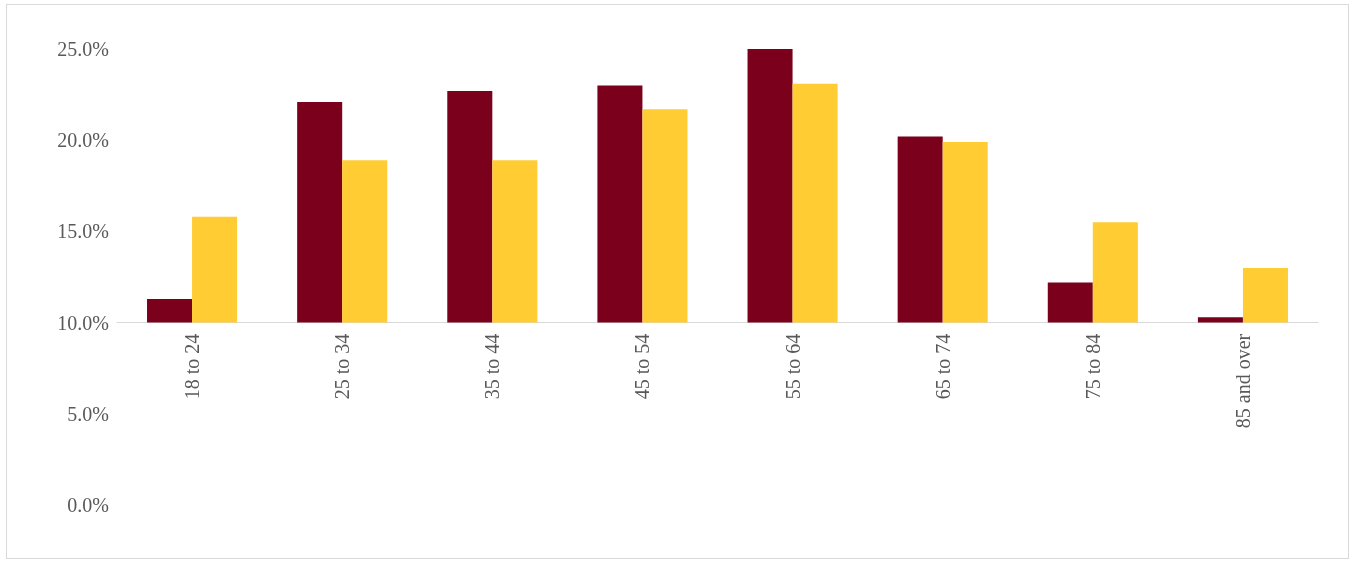 The height and width of the screenshot is (563, 1355). I want to click on y-tick-label: 5.0%, so click(88, 413).